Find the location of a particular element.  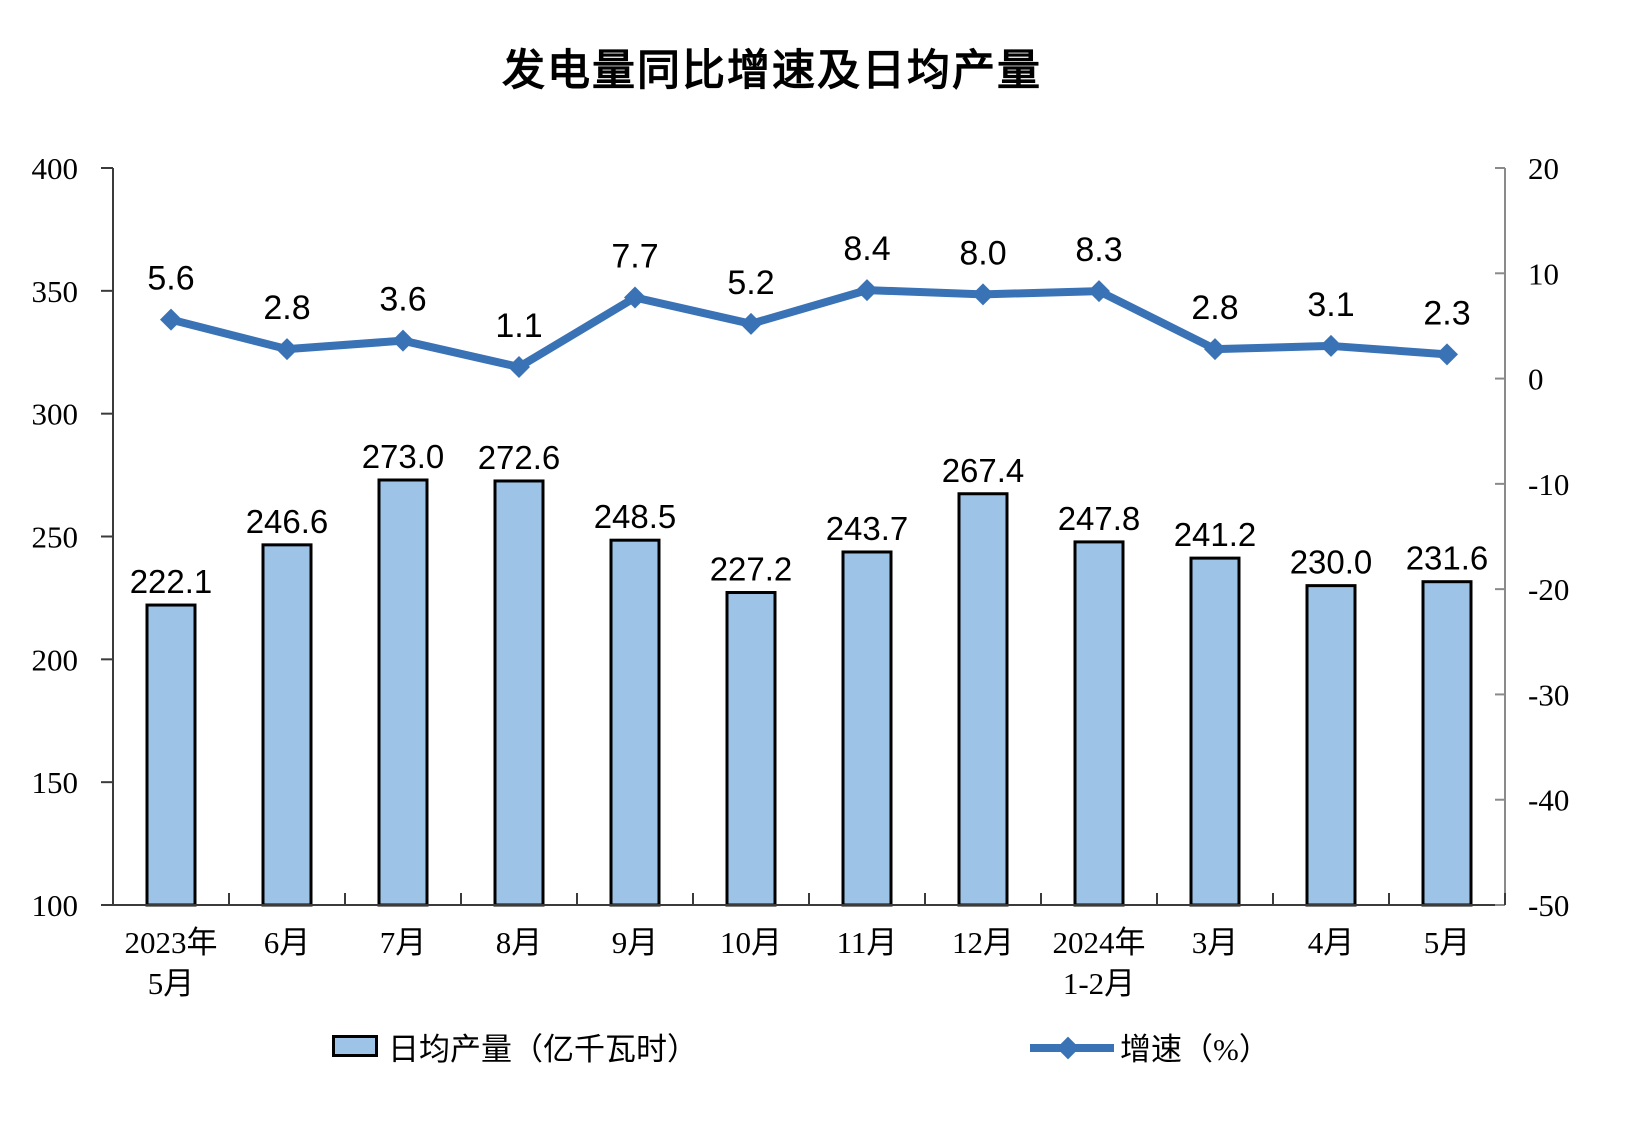

x-axis-label: 4月 is located at coordinates (1331, 942).